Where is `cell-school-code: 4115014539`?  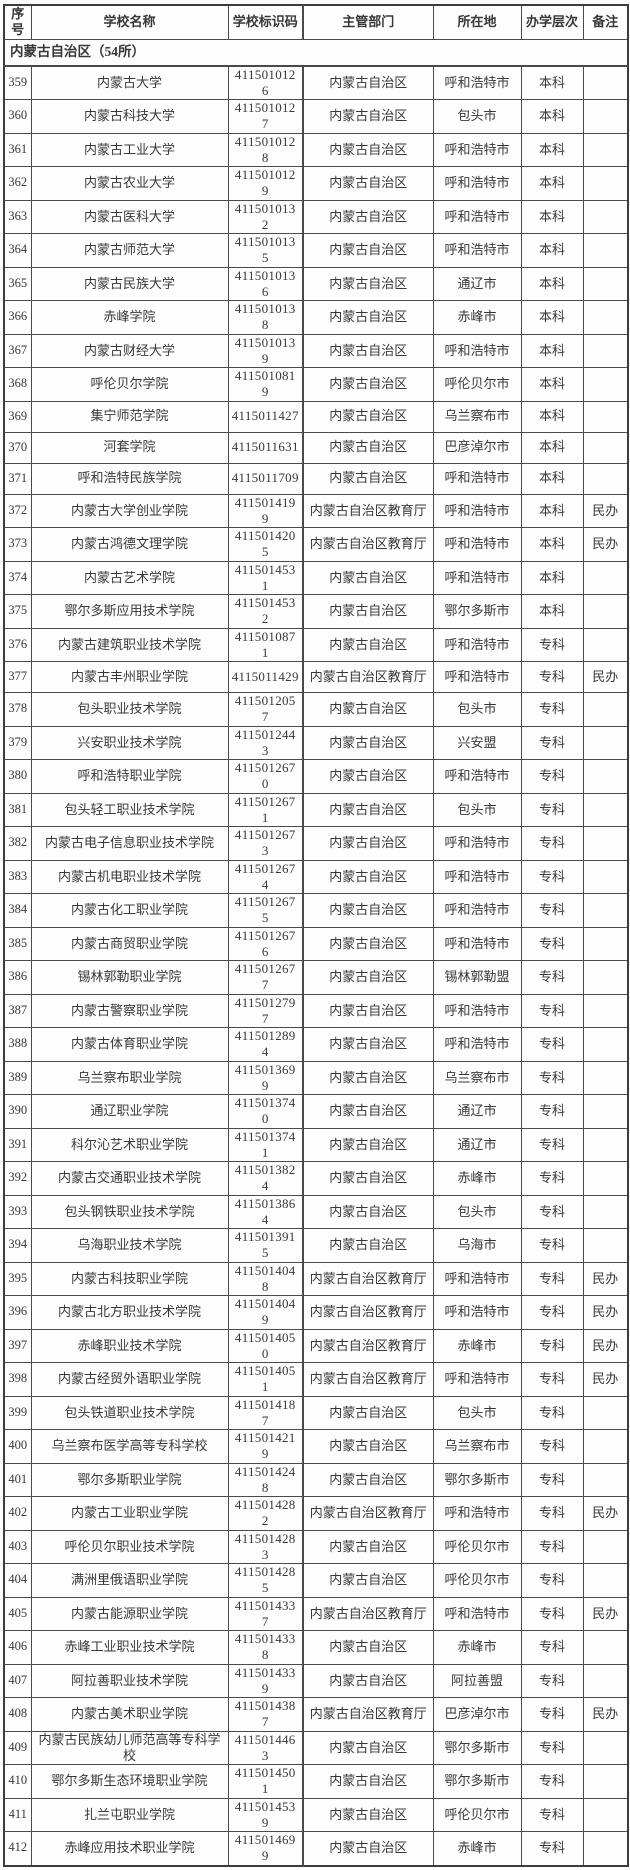
cell-school-code: 4115014539 is located at coordinates (265, 1814).